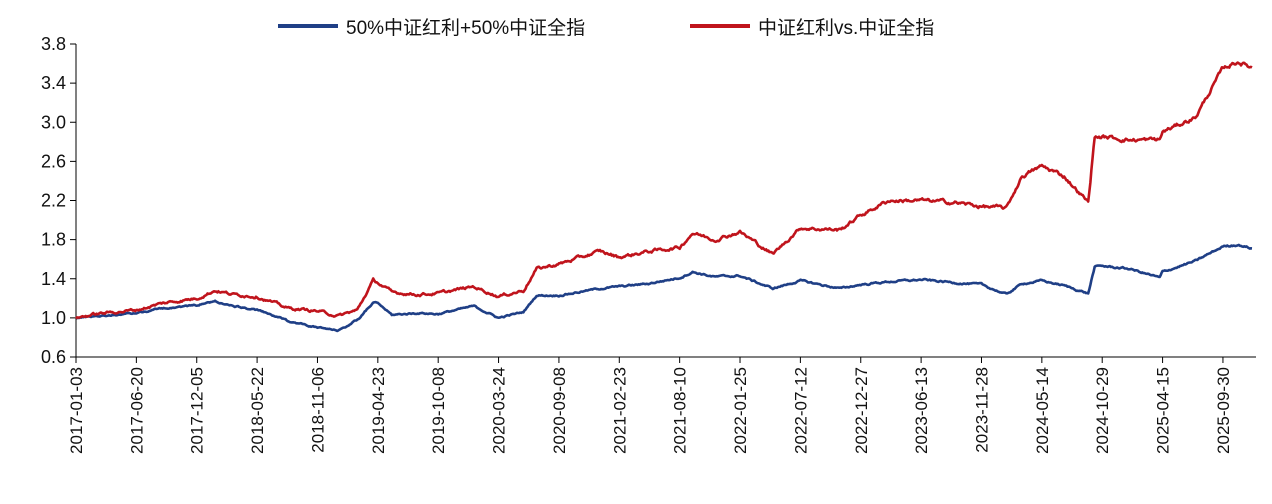 The image size is (1272, 504). Describe the element at coordinates (861, 410) in the screenshot. I see `x-tick-label: 2022-12-27` at that location.